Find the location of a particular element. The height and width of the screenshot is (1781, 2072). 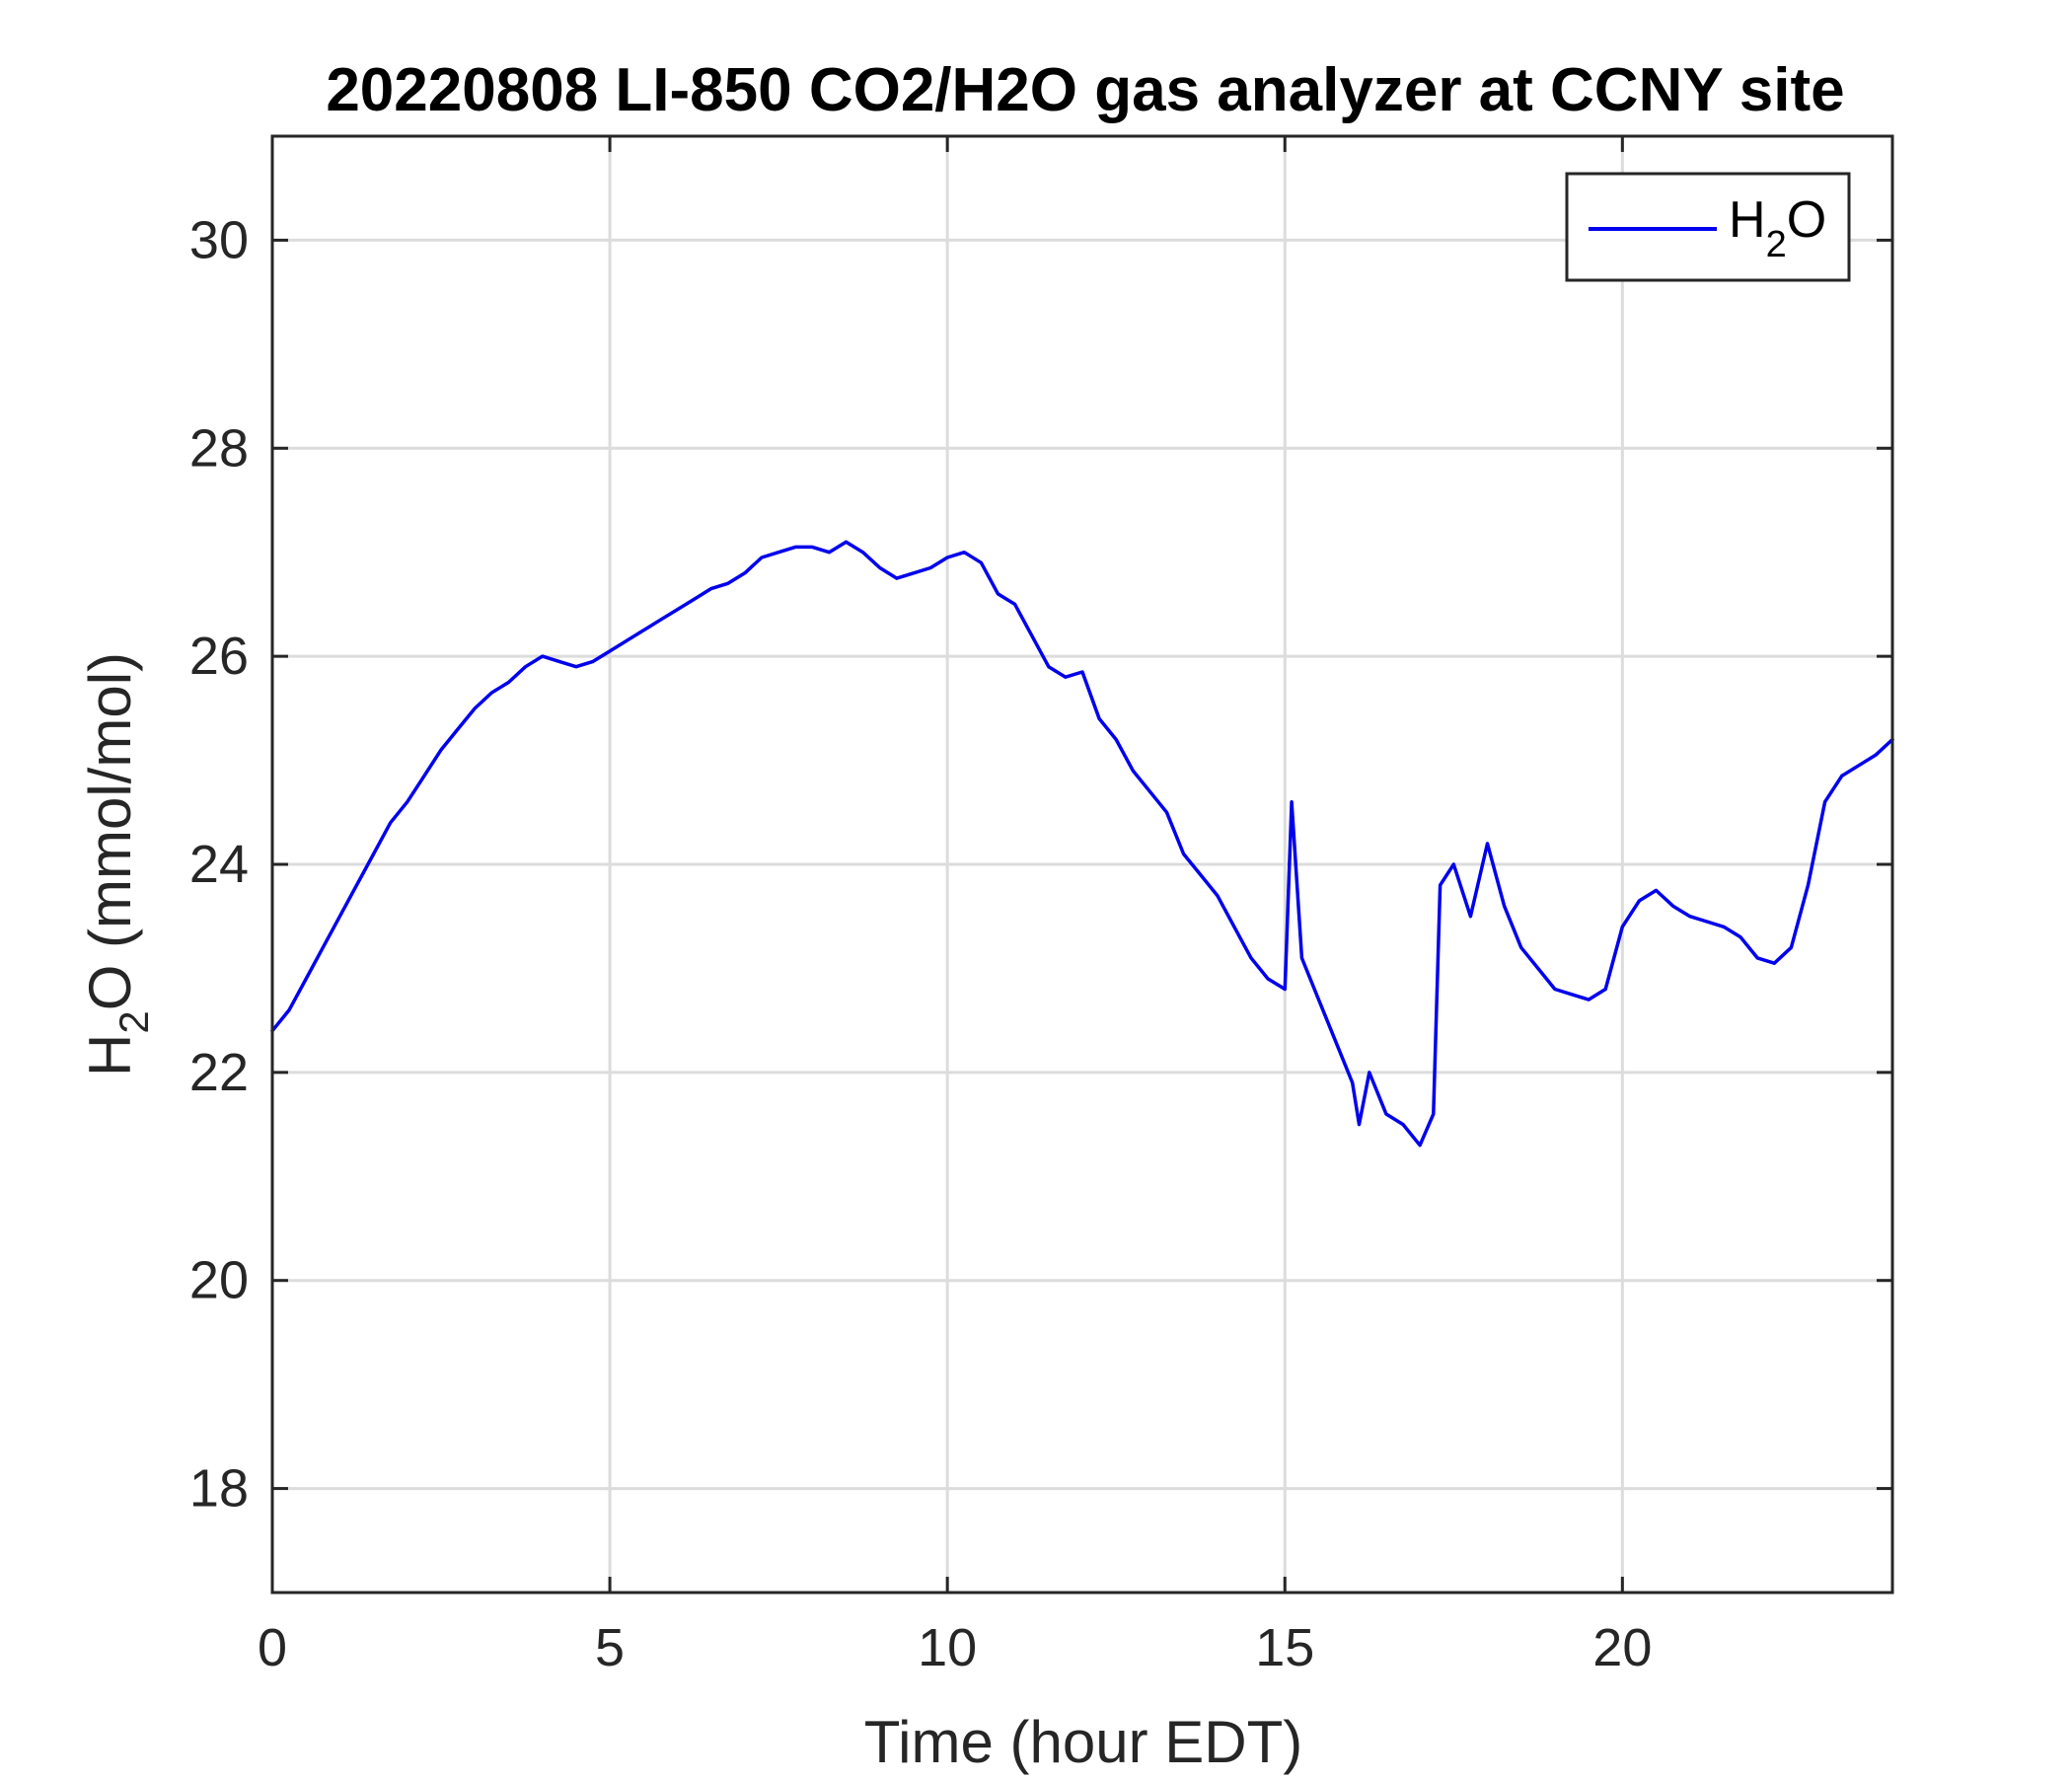

y-tick-label: 30 is located at coordinates (219, 239).